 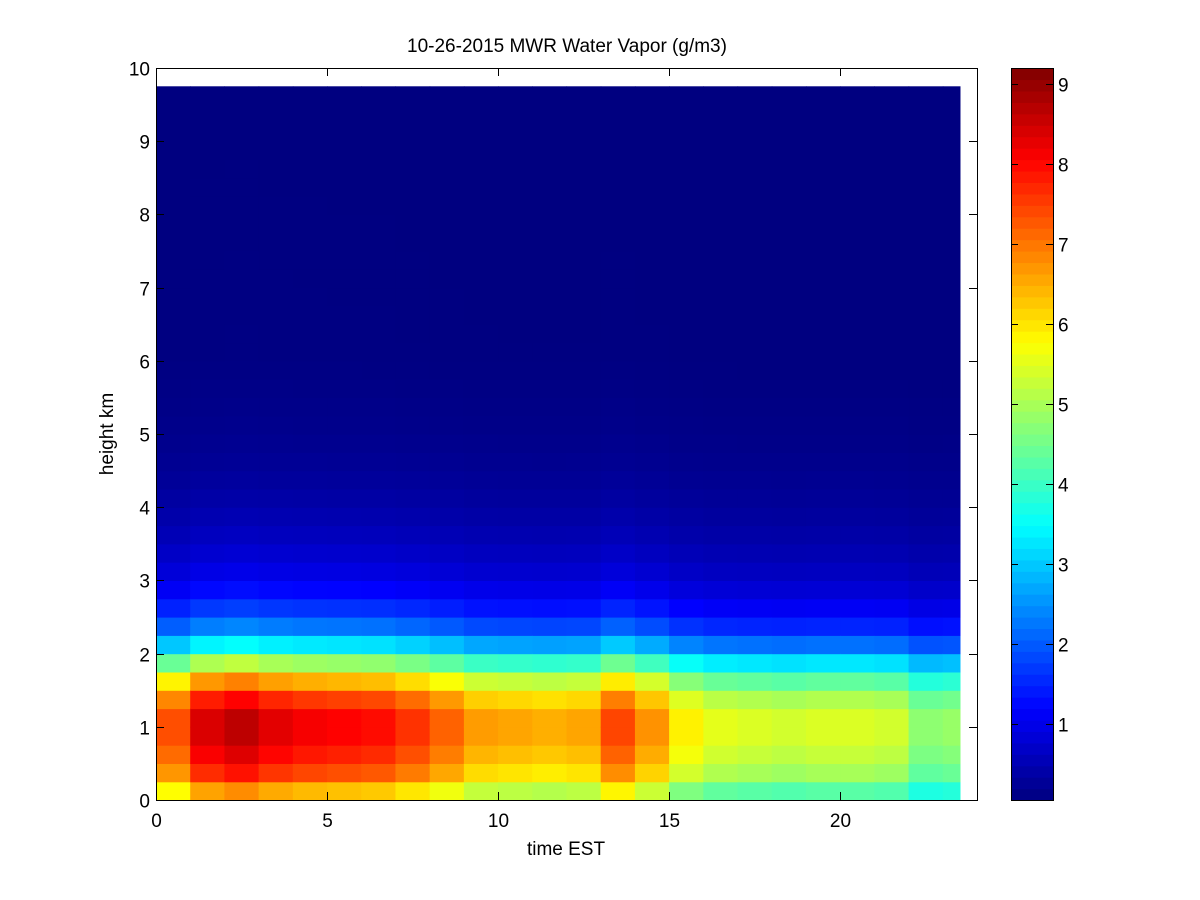 I want to click on y-tick-label: 10, so click(x=139, y=70).